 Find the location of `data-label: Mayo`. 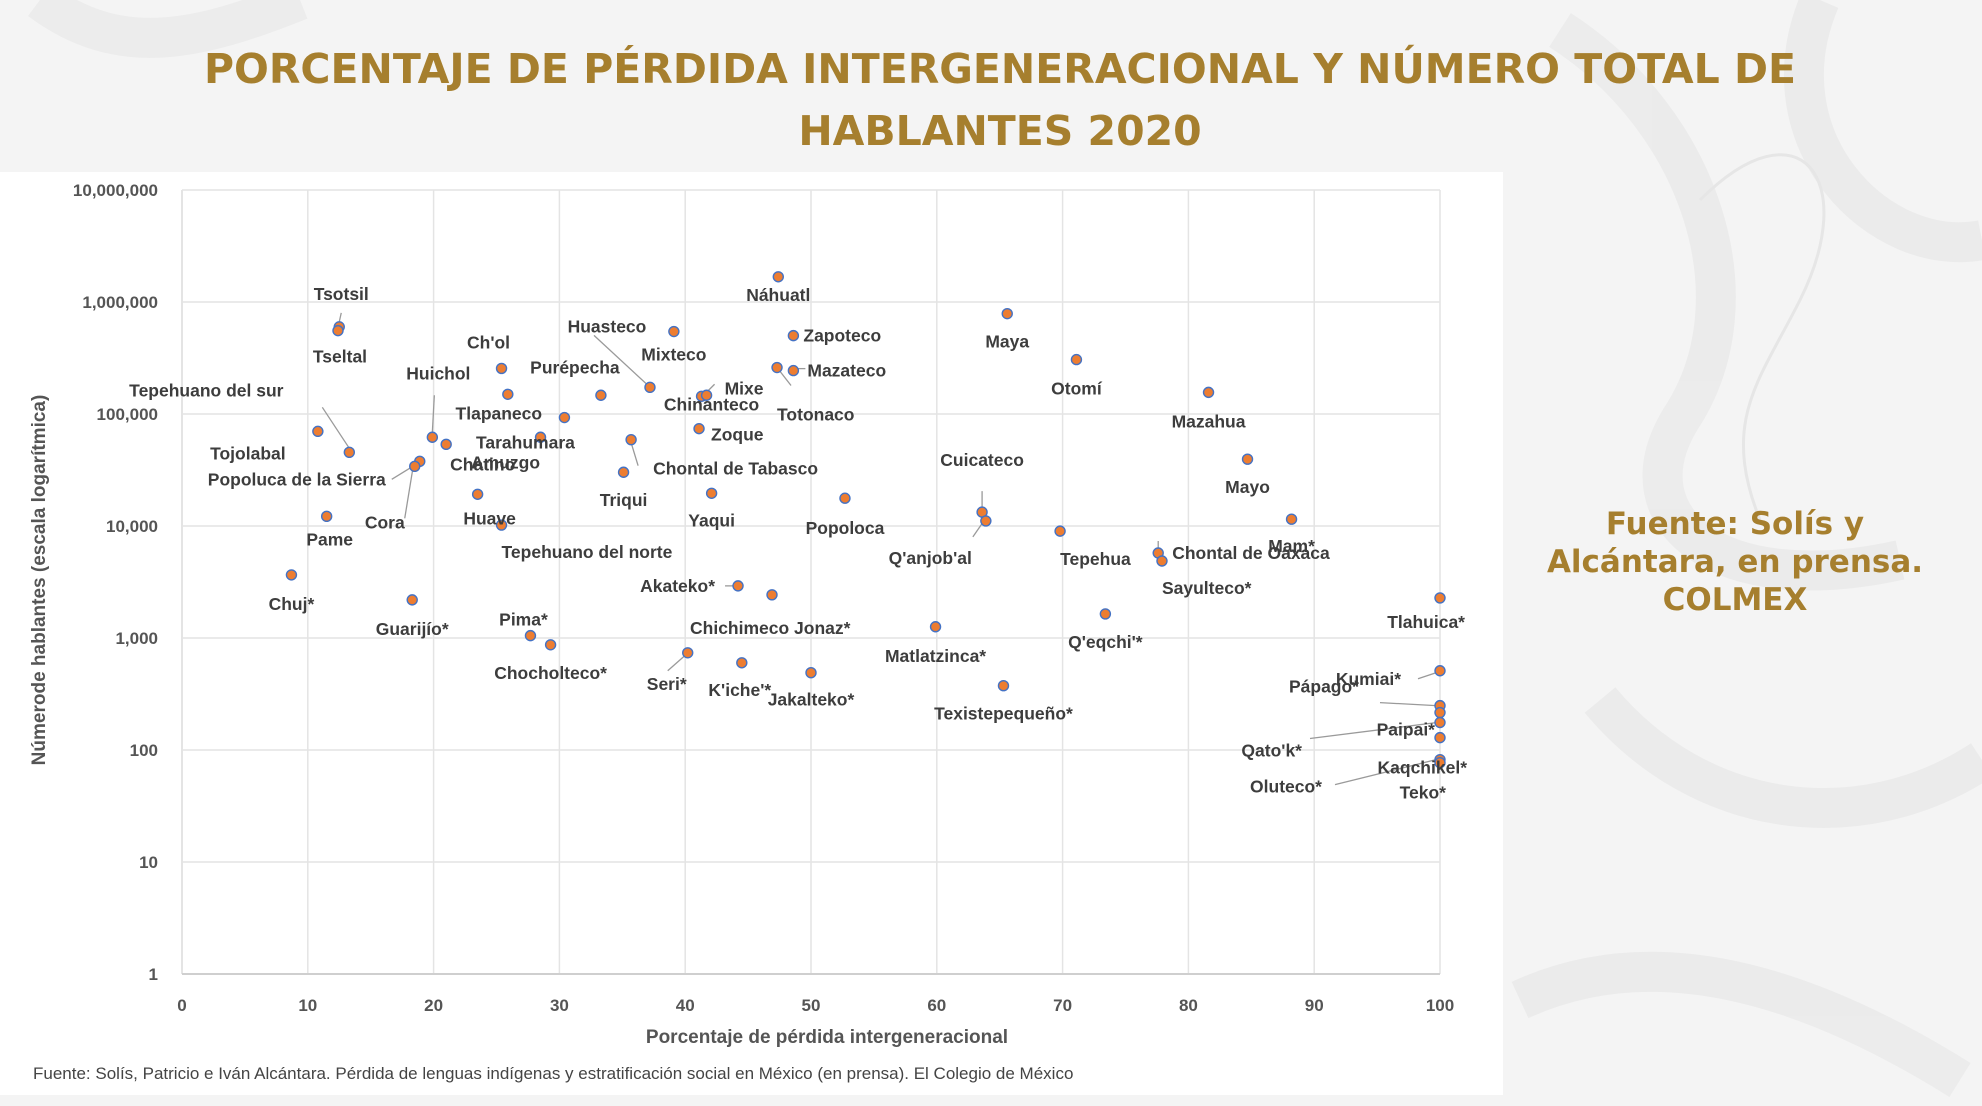

data-label: Mayo is located at coordinates (1247, 487).